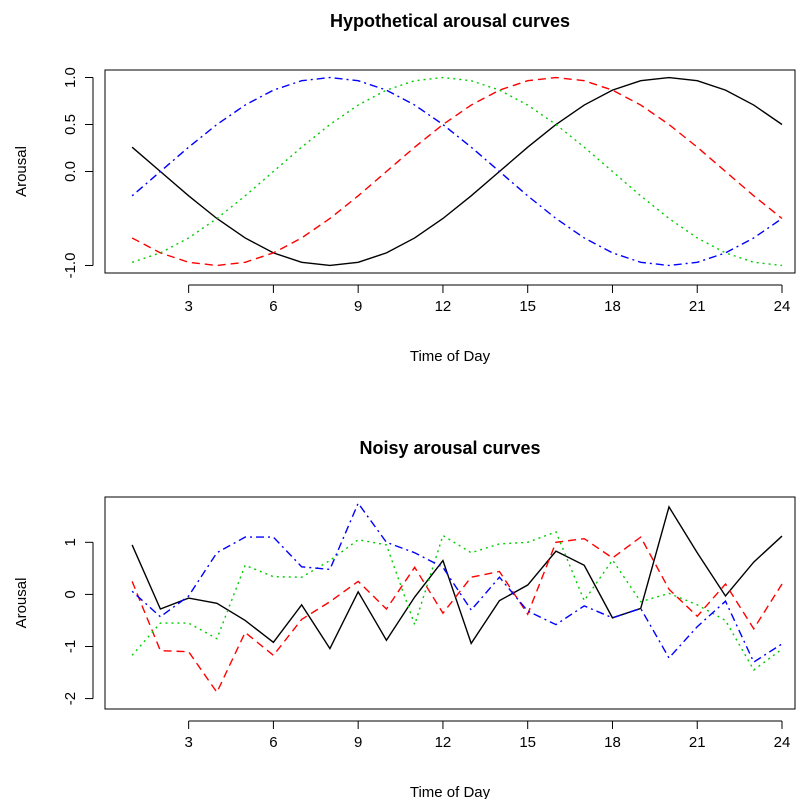  Describe the element at coordinates (70, 171) in the screenshot. I see `y-tick-label: 0.0` at that location.